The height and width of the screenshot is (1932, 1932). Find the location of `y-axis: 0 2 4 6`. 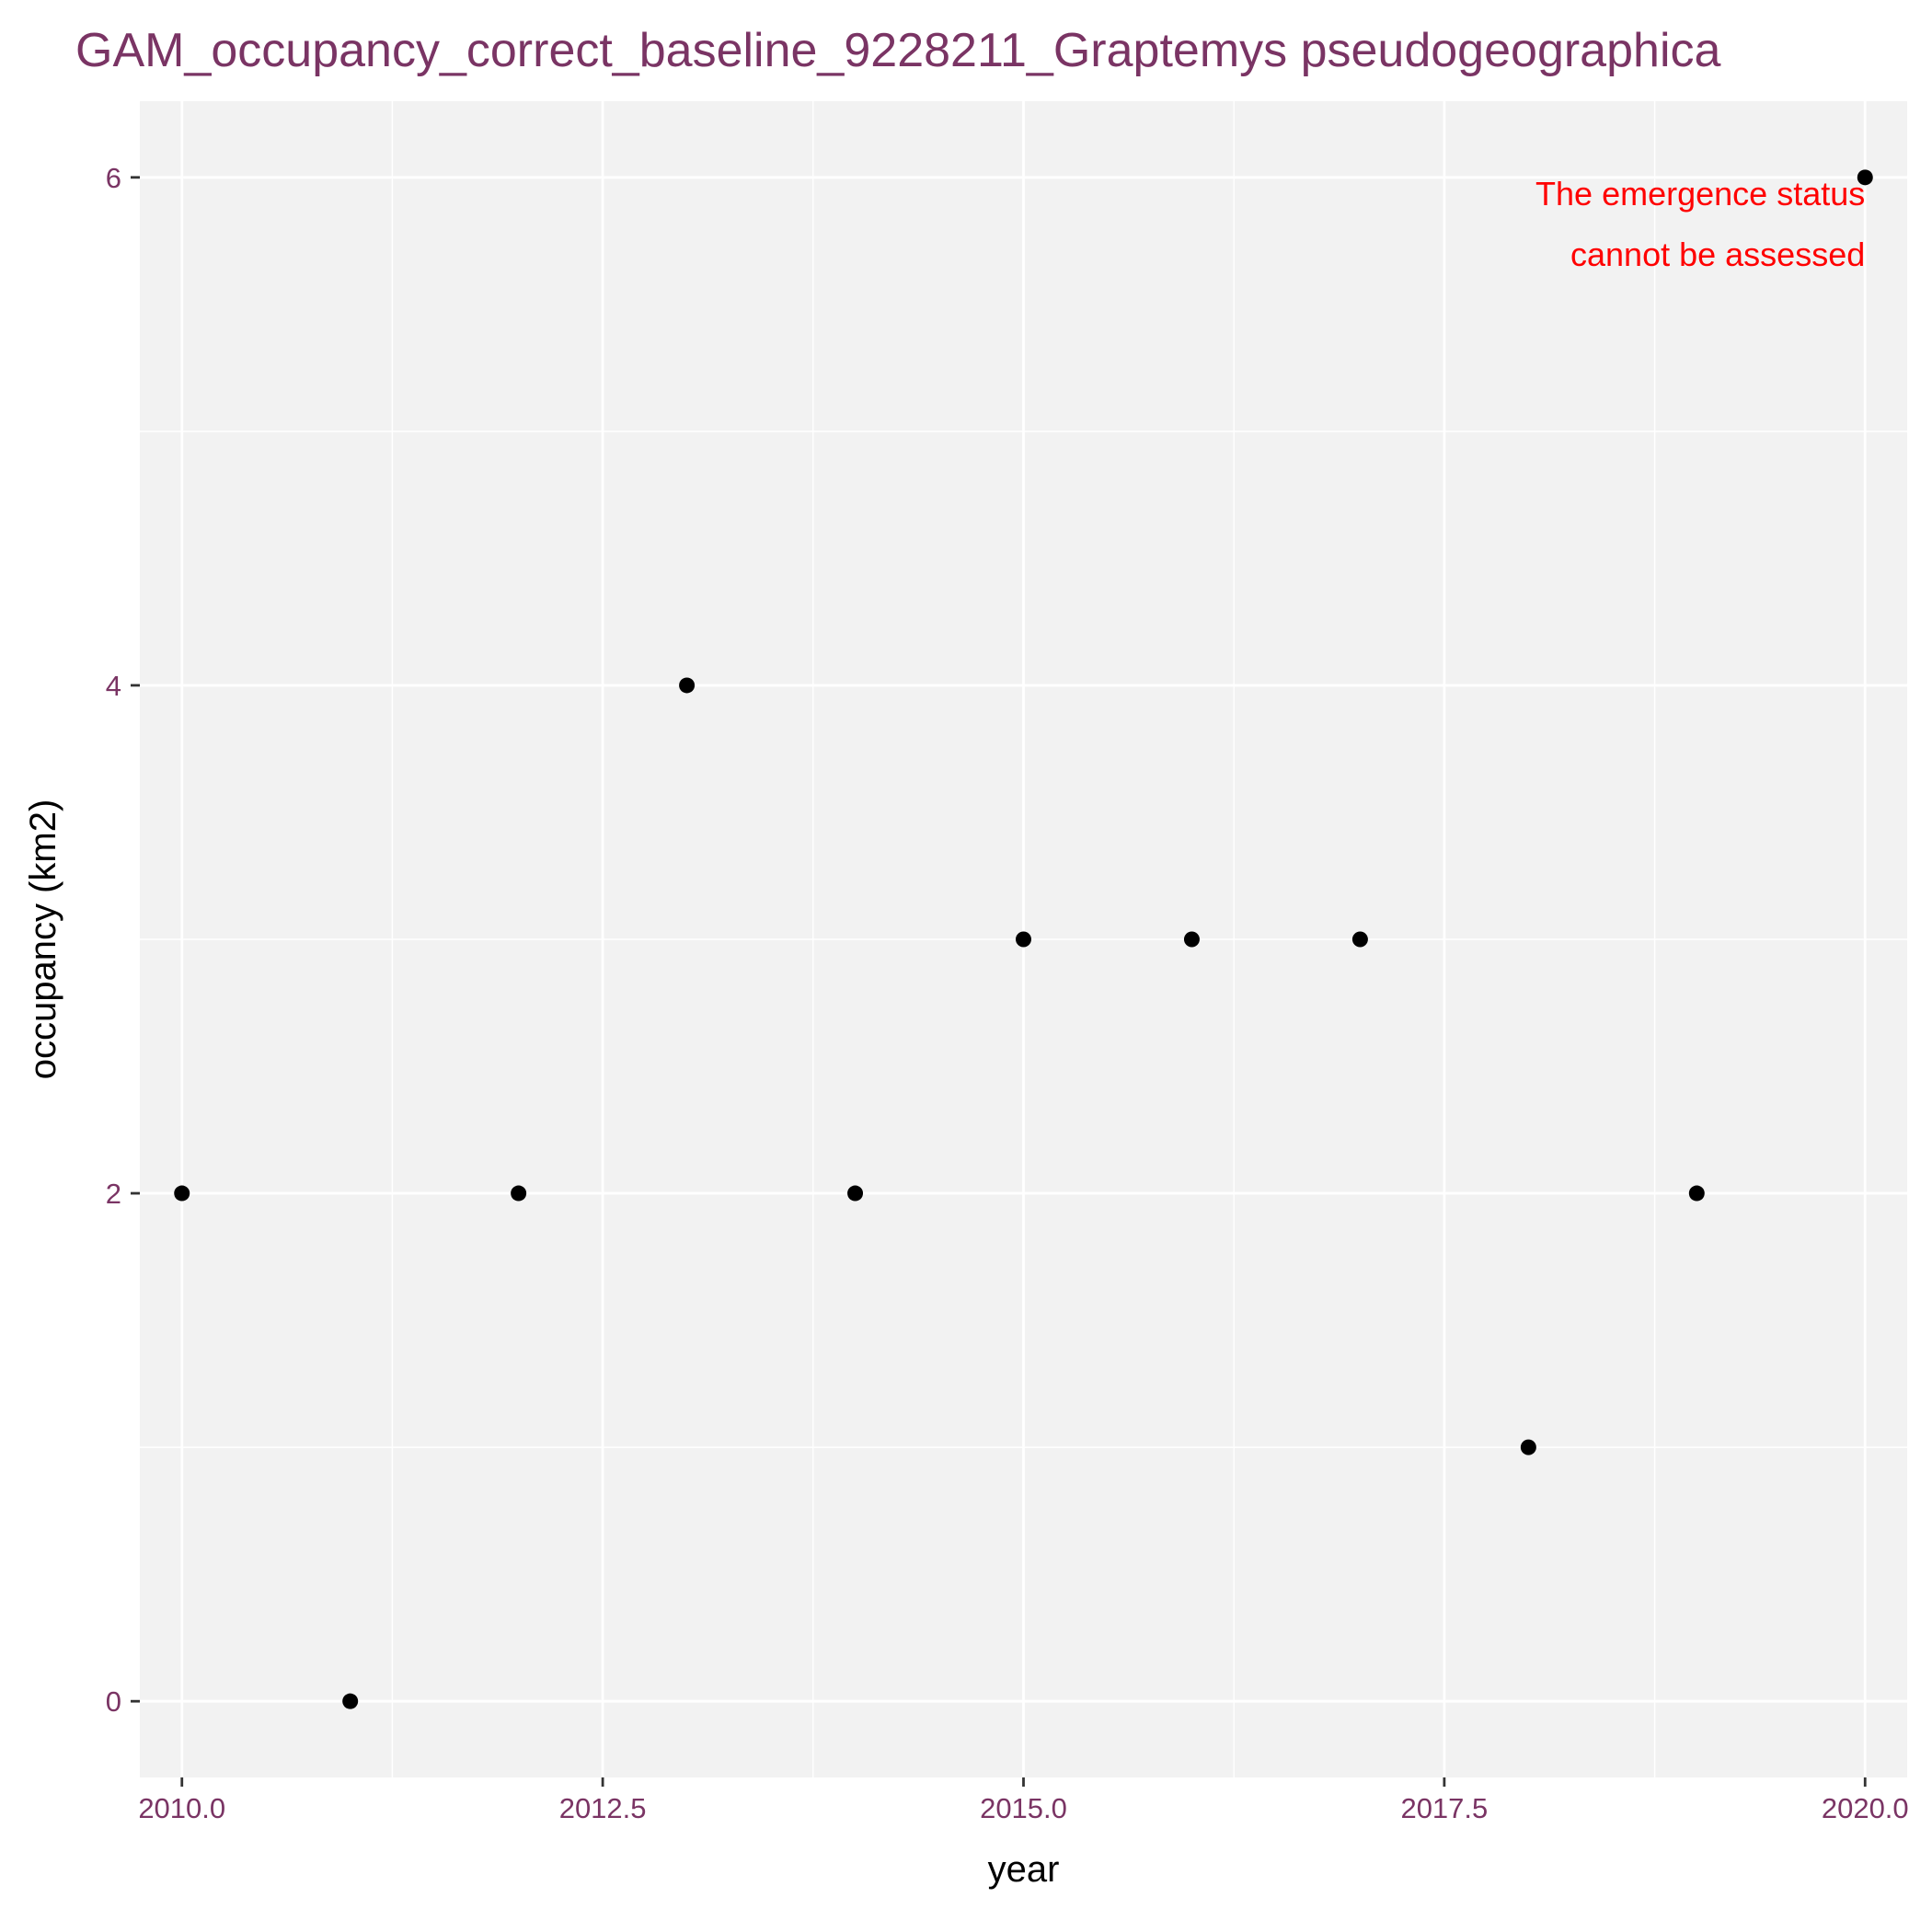

y-axis: 0 2 4 6 is located at coordinates (123, 940).